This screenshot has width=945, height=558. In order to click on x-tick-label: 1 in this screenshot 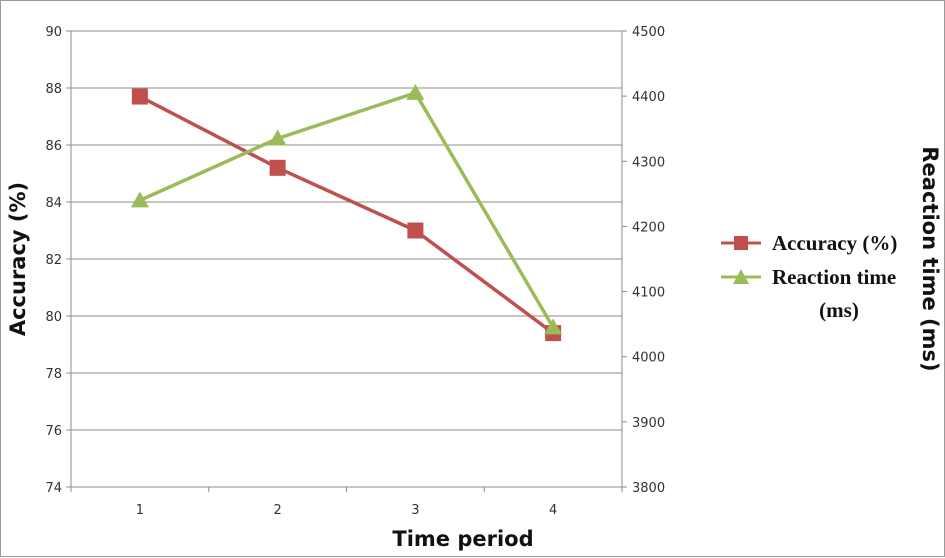, I will do `click(140, 510)`.